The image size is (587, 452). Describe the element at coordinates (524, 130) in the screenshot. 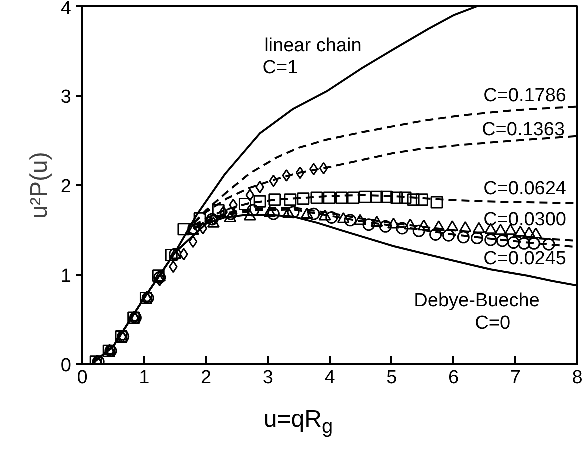

I see `annotation: C=0.1363` at that location.